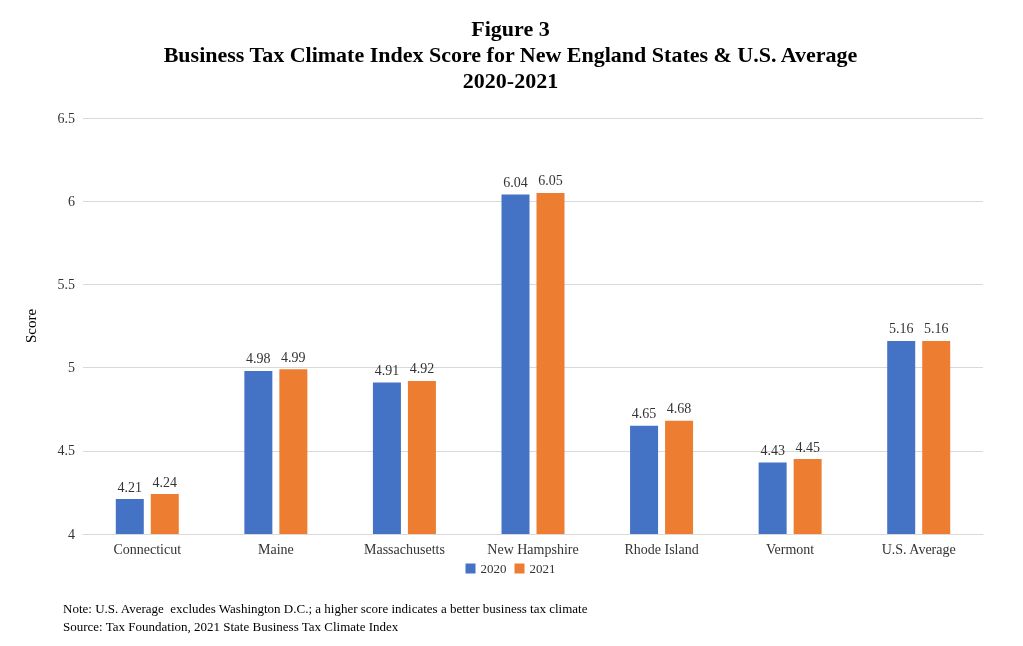 This screenshot has height=646, width=1023. What do you see at coordinates (130, 487) in the screenshot?
I see `data-label: 4.21` at bounding box center [130, 487].